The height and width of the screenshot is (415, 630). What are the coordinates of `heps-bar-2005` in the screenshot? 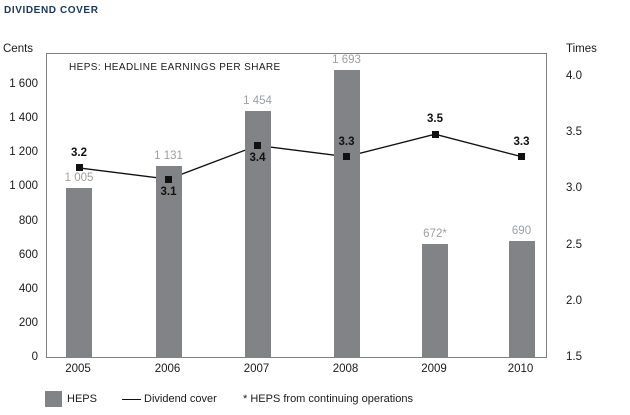 It's located at (79, 272).